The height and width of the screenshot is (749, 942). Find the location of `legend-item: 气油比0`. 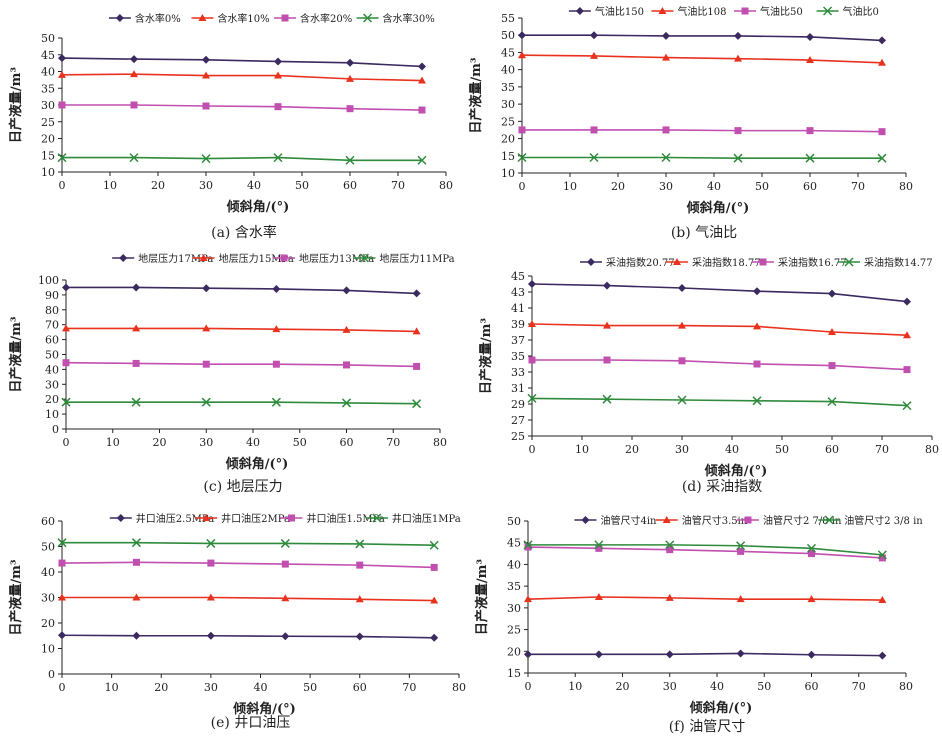

legend-item: 气油比0 is located at coordinates (847, 11).